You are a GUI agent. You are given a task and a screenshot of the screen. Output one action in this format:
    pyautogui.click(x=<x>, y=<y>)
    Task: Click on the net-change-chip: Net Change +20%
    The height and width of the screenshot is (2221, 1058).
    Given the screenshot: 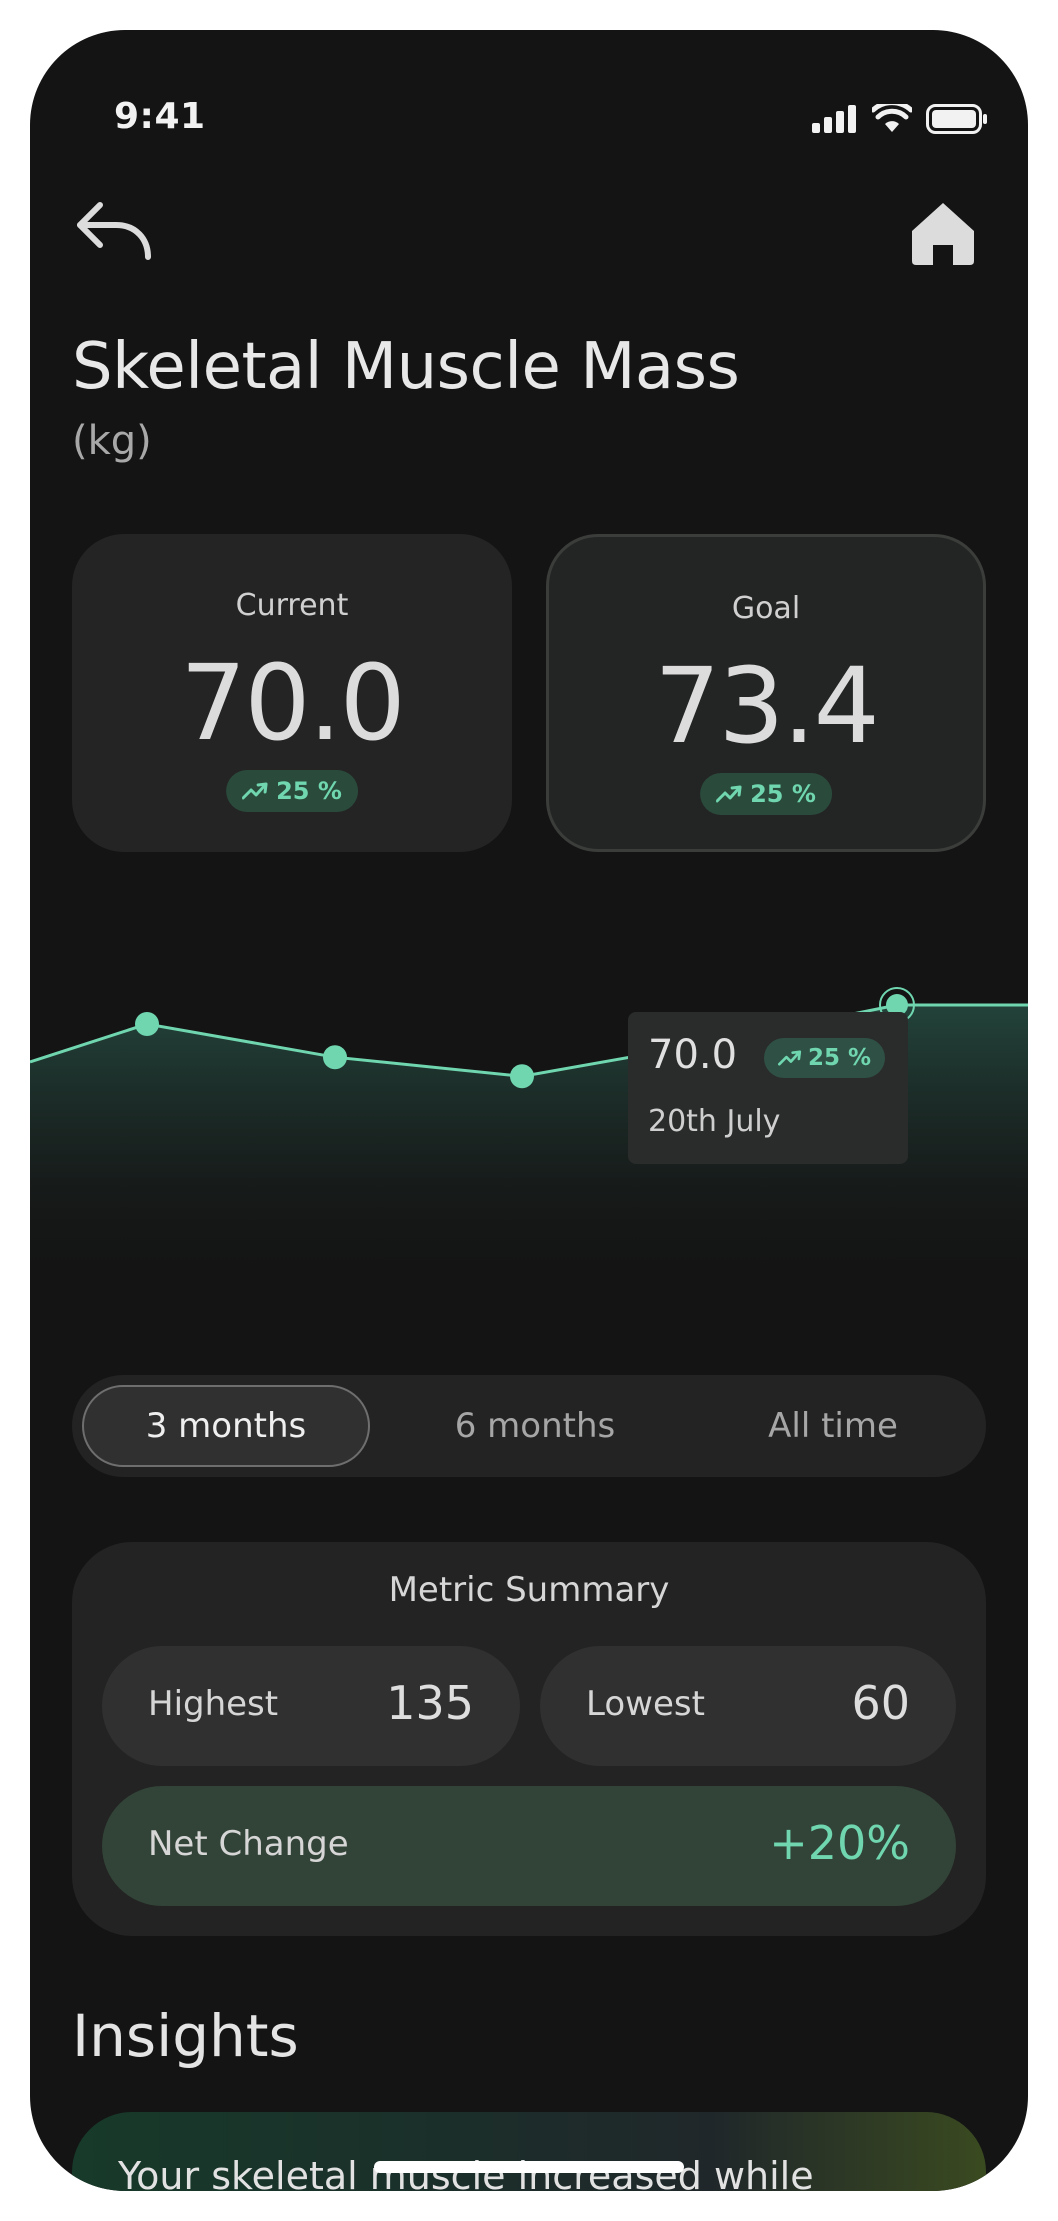 What is the action you would take?
    pyautogui.click(x=529, y=1846)
    